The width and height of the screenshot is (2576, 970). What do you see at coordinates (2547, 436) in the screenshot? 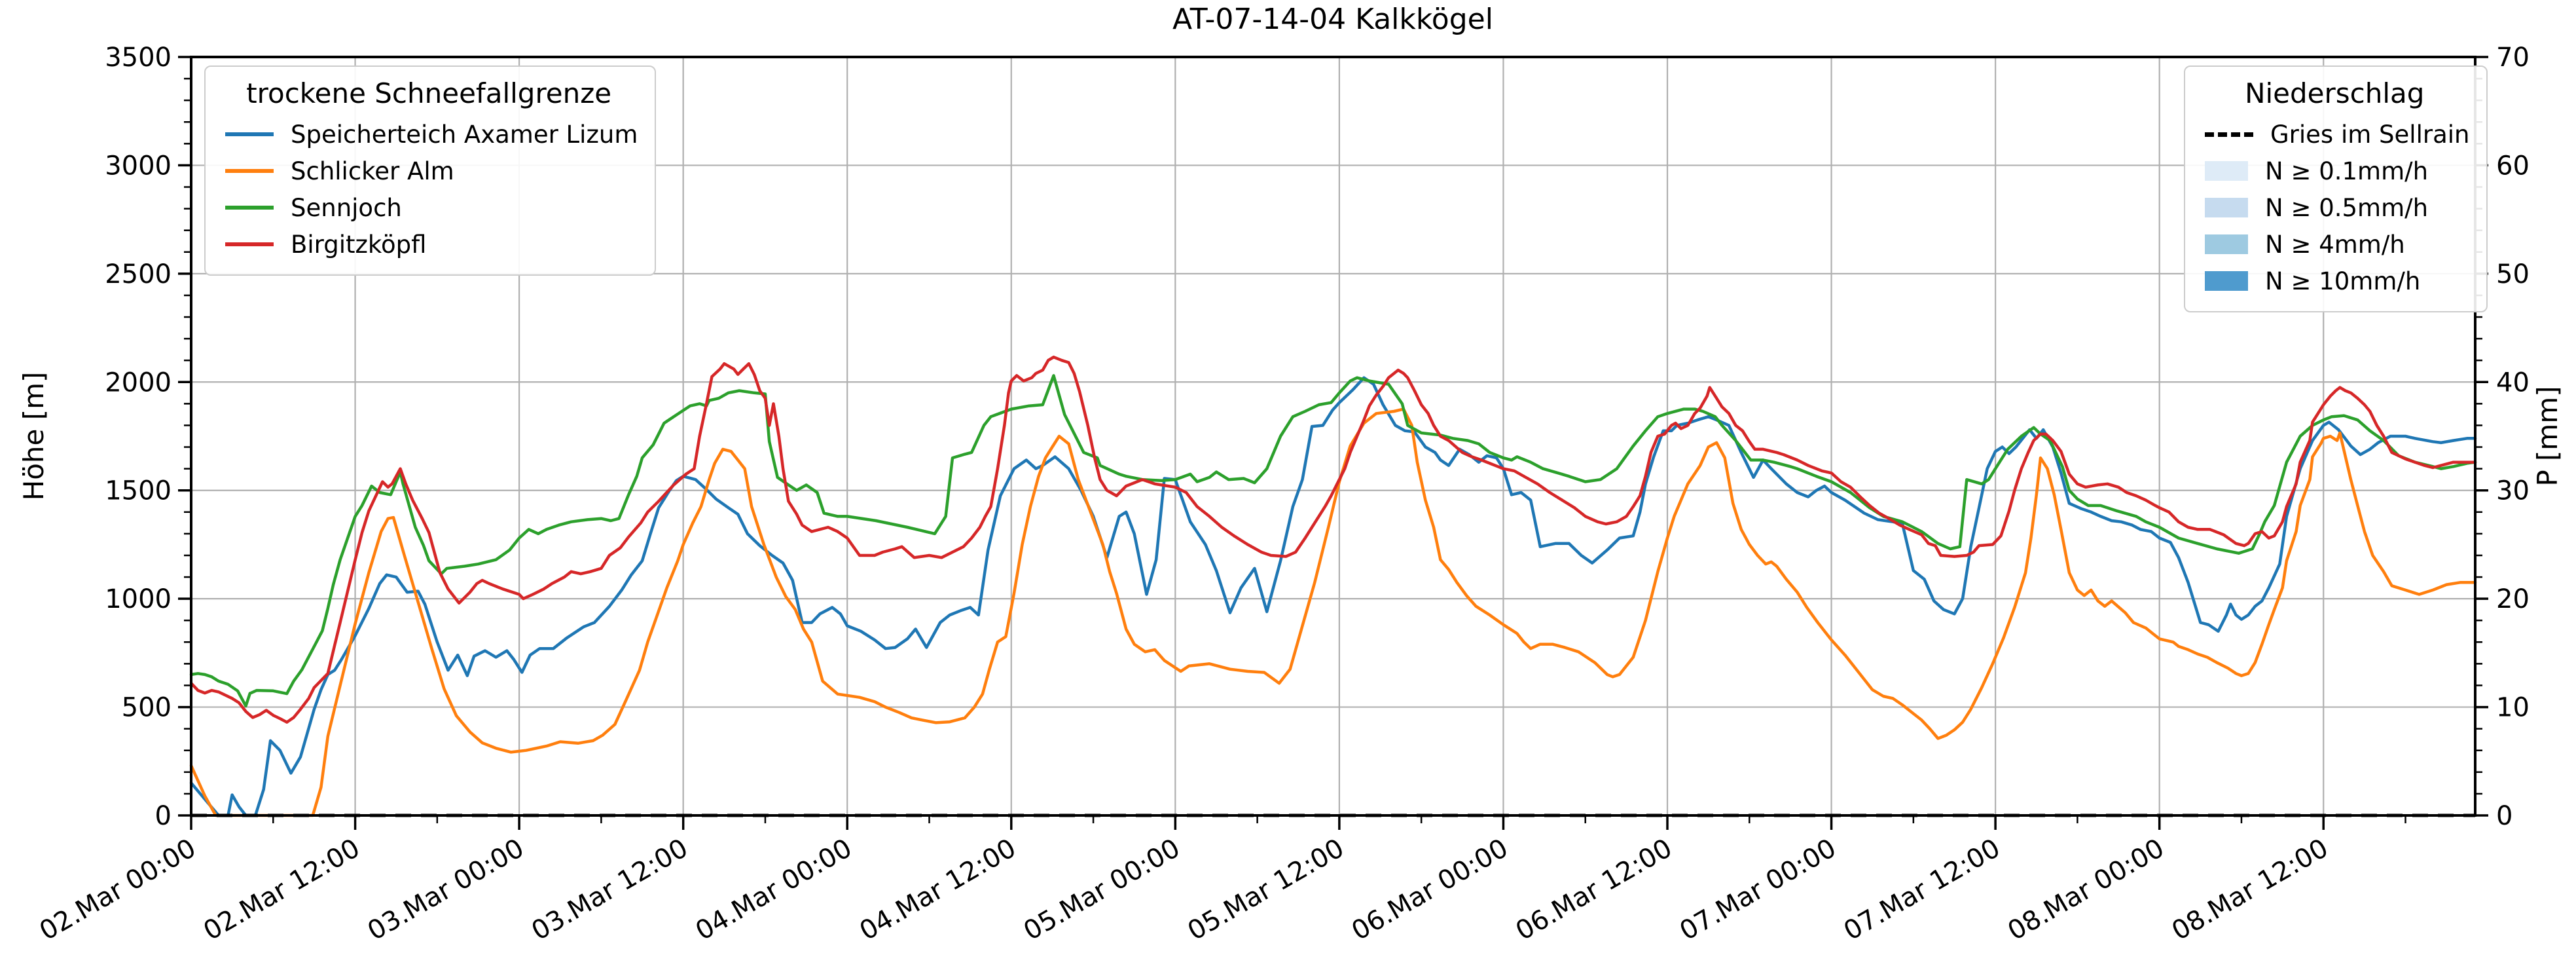
I see `y-axis-label-right: P [mm]` at bounding box center [2547, 436].